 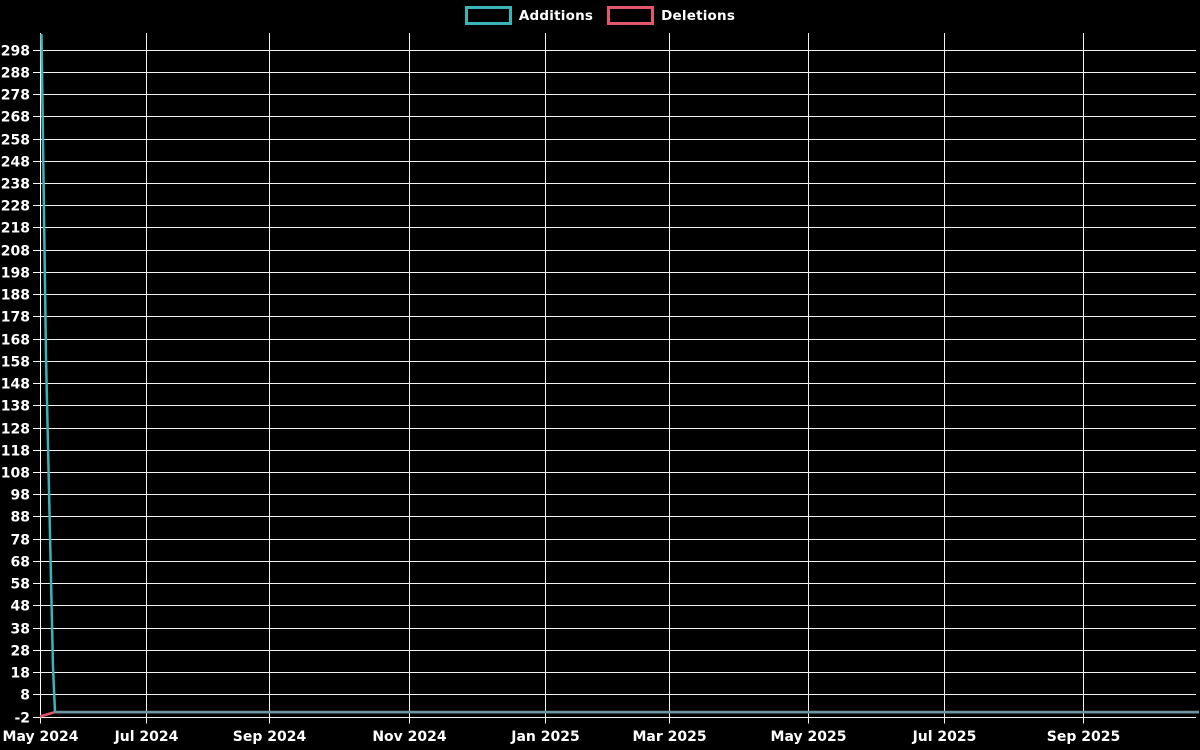 I want to click on svg-text: 248, so click(x=15, y=163).